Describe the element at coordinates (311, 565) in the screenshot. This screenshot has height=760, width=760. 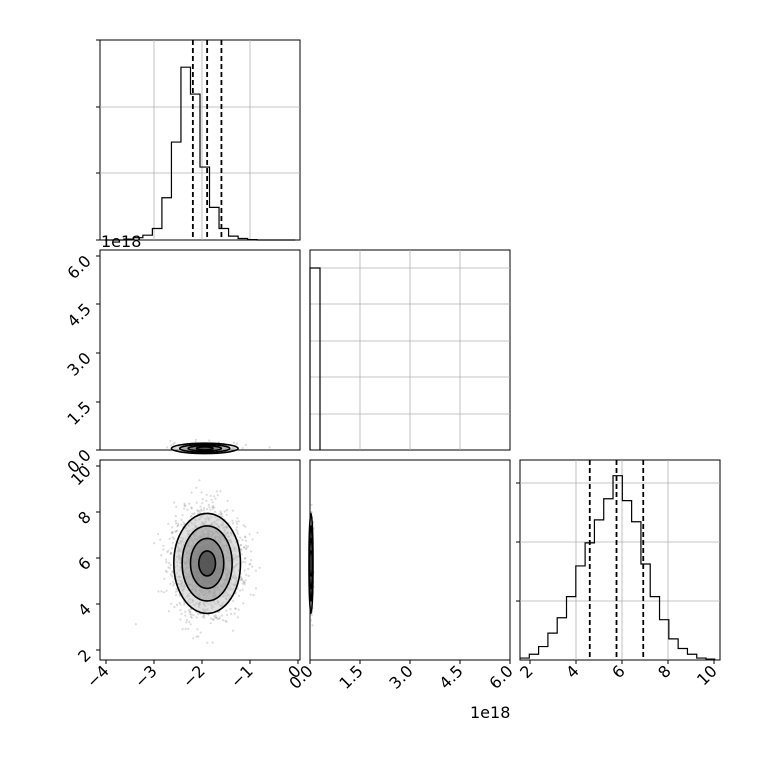
I see `density-p2-p3` at that location.